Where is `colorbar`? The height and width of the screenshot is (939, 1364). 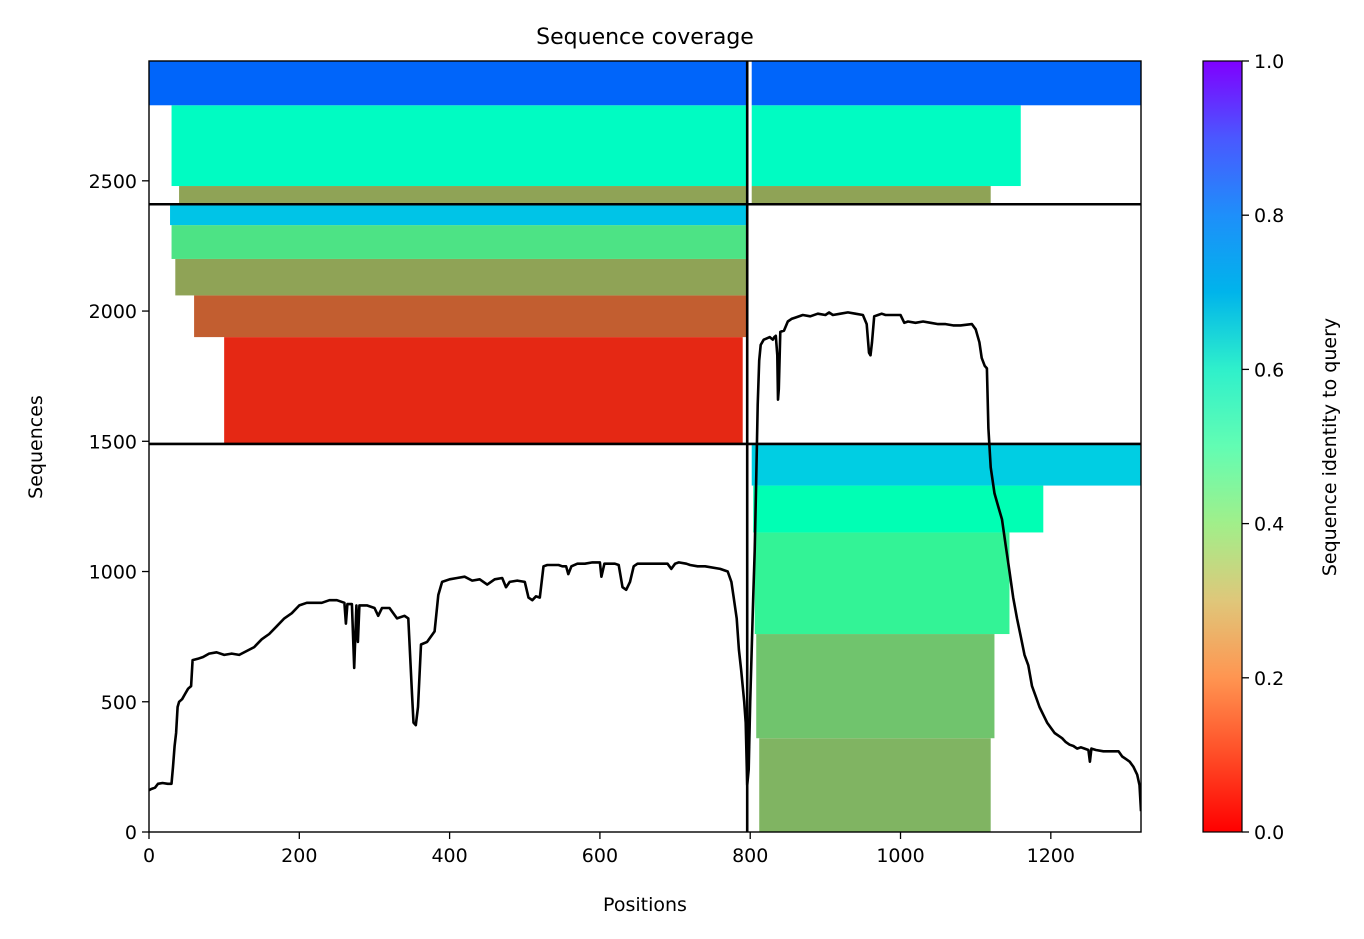
colorbar is located at coordinates (1222, 446).